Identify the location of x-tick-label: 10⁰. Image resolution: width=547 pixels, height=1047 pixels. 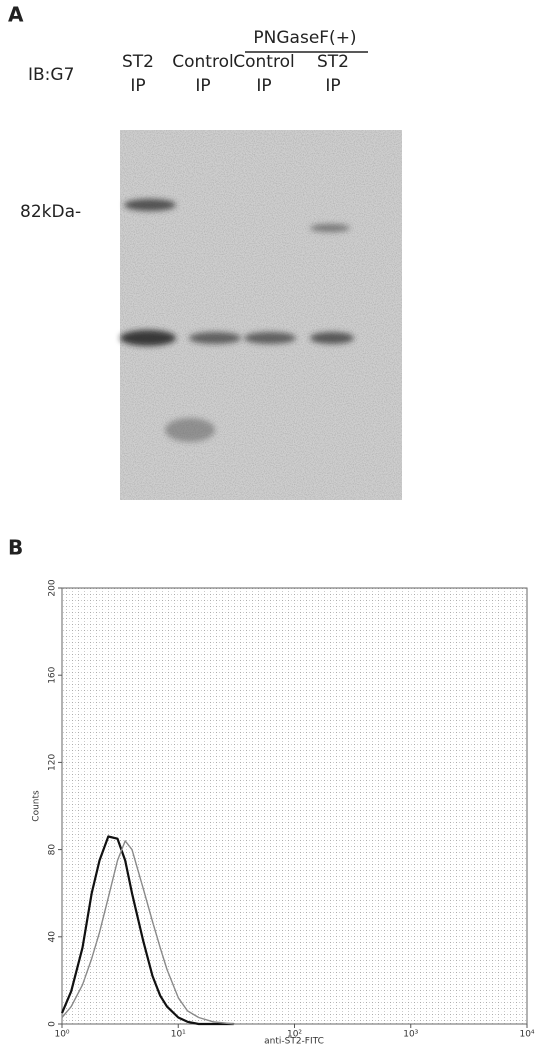
(61, 1035).